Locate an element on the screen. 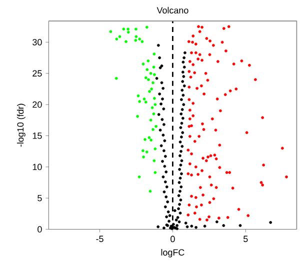  y-tick-label: 10 is located at coordinates (37, 167).